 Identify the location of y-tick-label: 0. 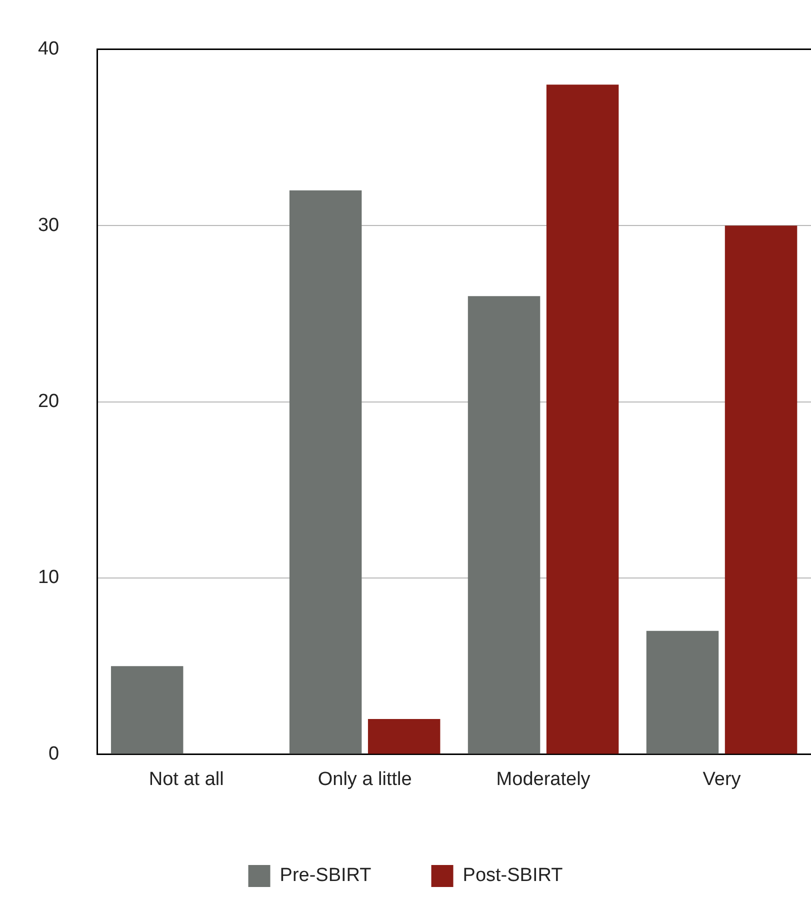
(54, 753).